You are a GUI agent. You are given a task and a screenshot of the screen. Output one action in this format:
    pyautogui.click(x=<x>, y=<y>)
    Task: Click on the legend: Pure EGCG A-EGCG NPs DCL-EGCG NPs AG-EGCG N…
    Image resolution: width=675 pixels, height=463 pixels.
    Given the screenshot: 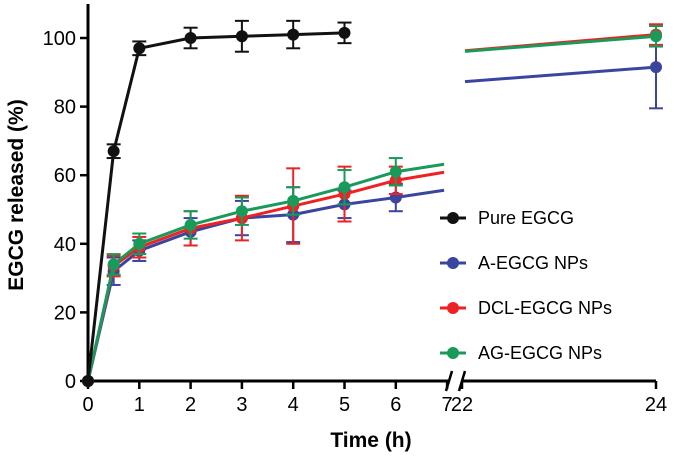 What is the action you would take?
    pyautogui.click(x=526, y=285)
    